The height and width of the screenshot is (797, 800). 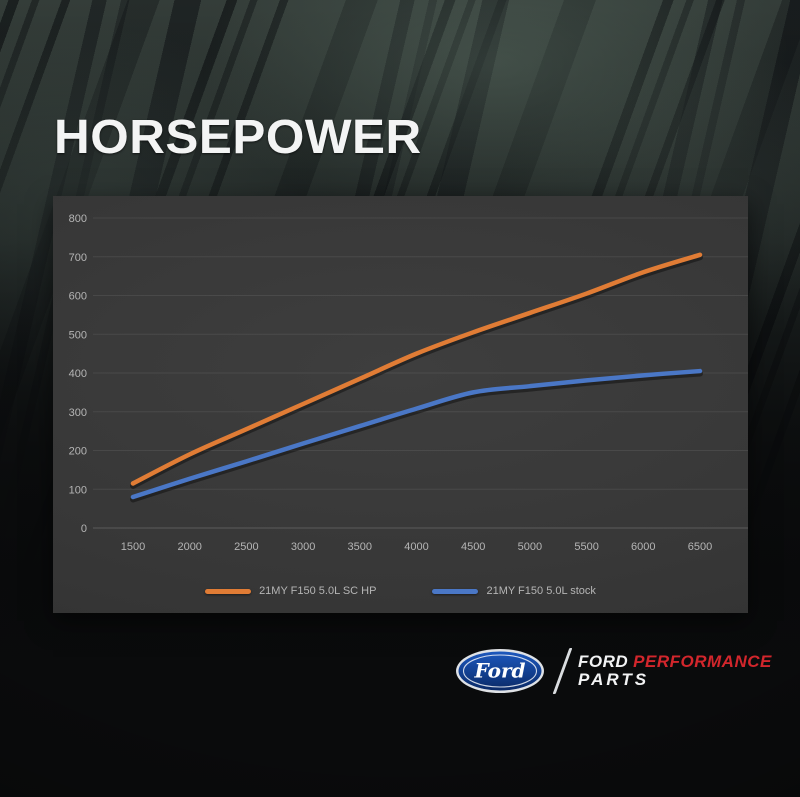 I want to click on wordmark-ford: FORD, so click(x=603, y=661).